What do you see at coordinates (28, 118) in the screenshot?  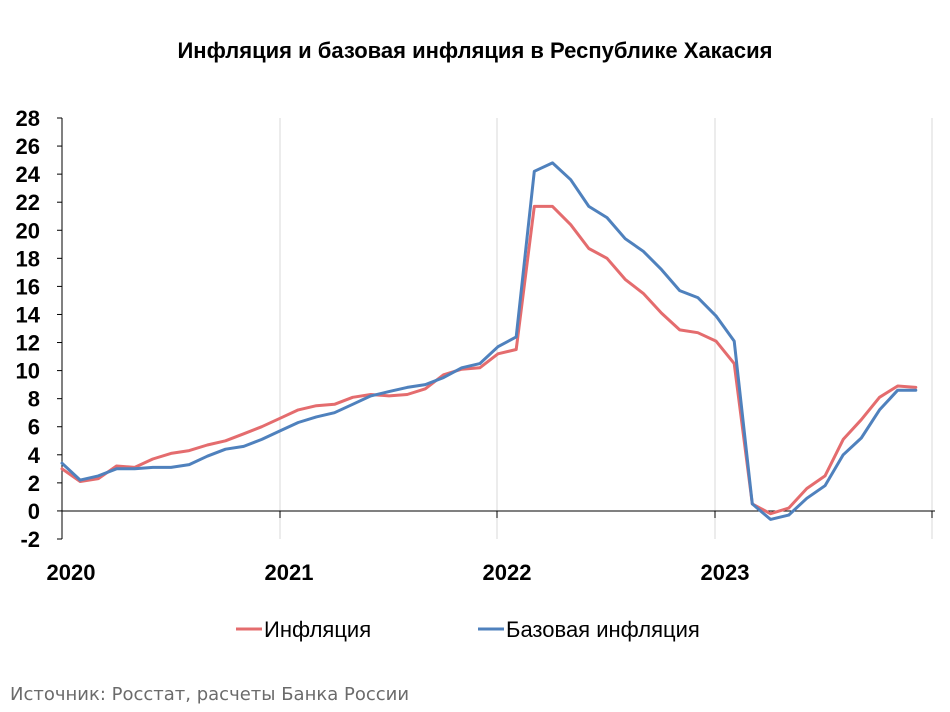 I see `y-tick-label: 28` at bounding box center [28, 118].